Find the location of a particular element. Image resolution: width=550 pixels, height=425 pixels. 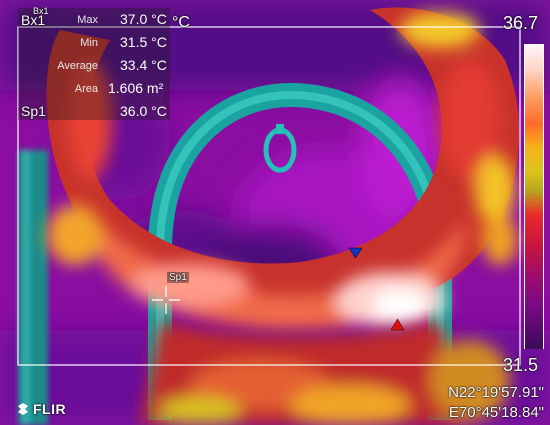

max-label: Max is located at coordinates (87, 20).